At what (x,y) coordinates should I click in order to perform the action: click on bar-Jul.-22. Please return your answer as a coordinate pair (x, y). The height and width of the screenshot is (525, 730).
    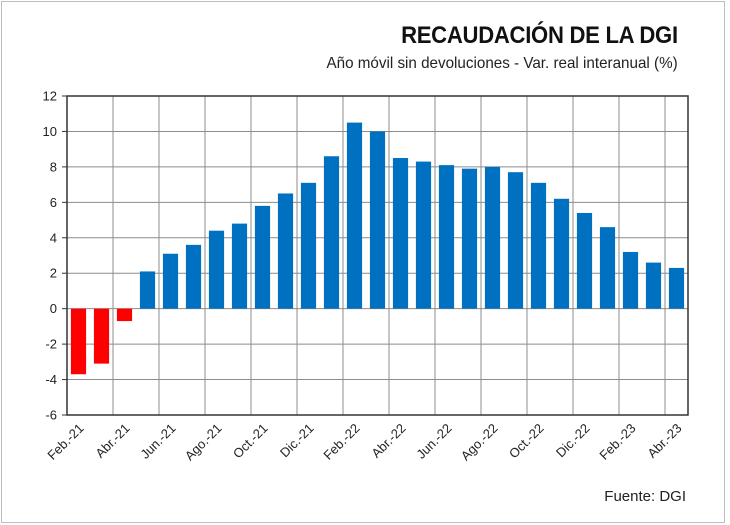
    Looking at the image, I should click on (469, 238).